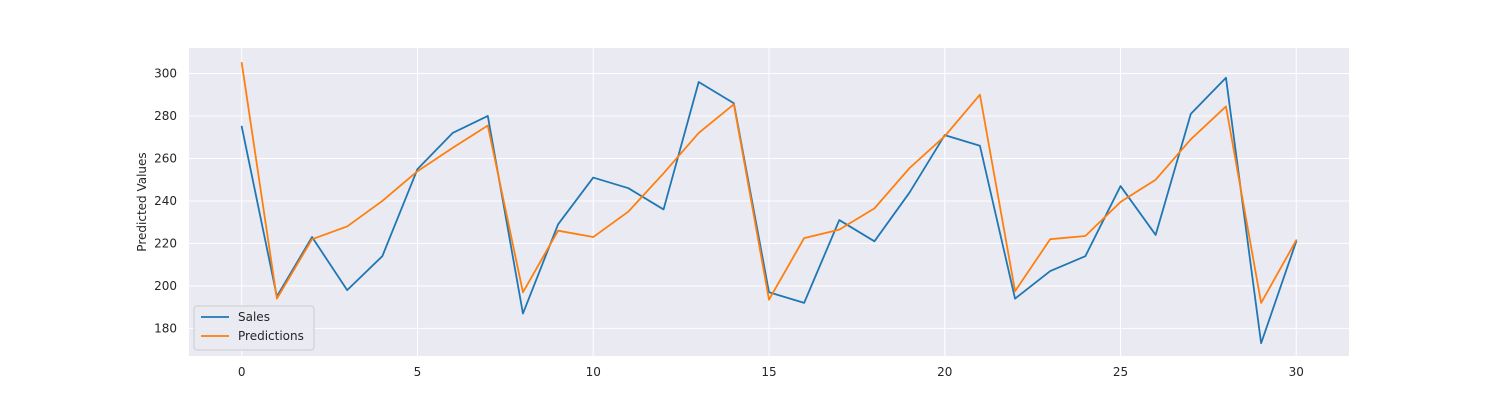 Image resolution: width=1500 pixels, height=400 pixels. What do you see at coordinates (1296, 372) in the screenshot?
I see `x-tick-label: 30` at bounding box center [1296, 372].